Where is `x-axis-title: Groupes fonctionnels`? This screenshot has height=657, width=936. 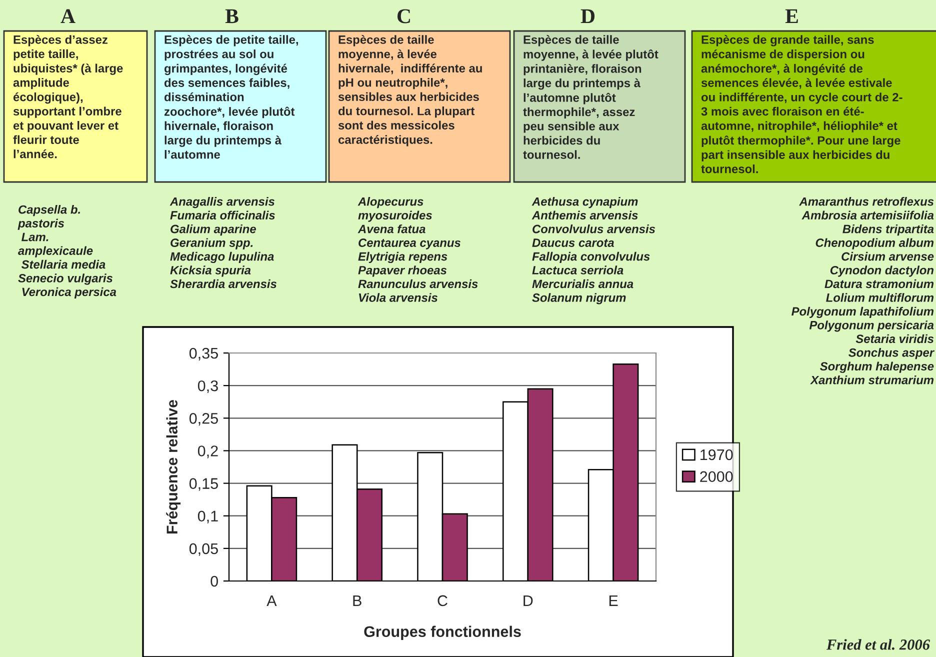
x-axis-title: Groupes fonctionnels is located at coordinates (442, 633).